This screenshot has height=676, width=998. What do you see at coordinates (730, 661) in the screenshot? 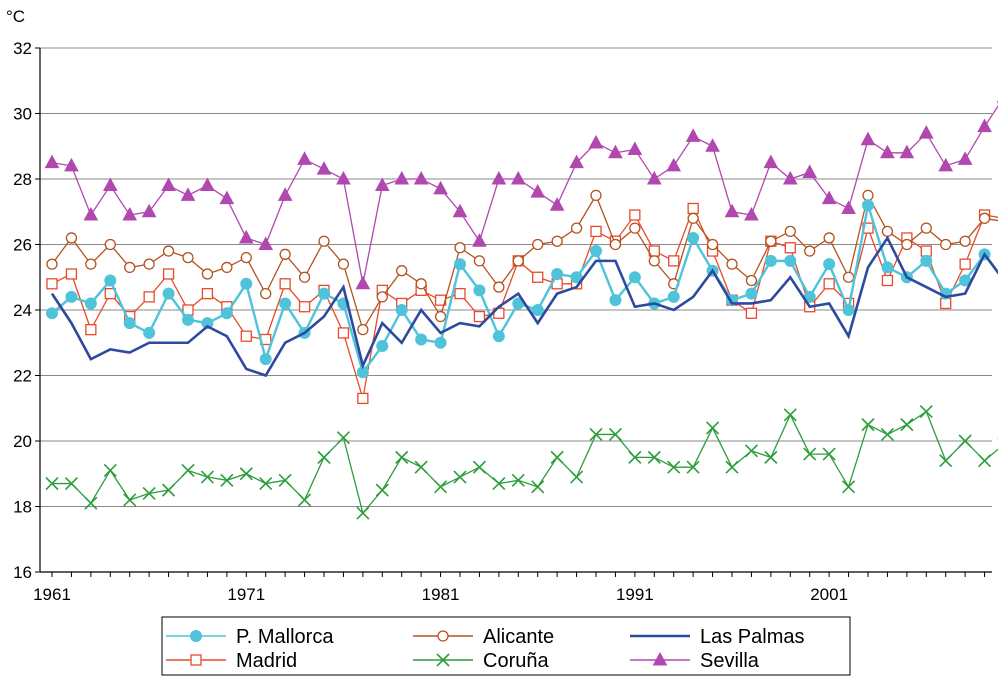
I see `legend-label: Sevilla` at bounding box center [730, 661].